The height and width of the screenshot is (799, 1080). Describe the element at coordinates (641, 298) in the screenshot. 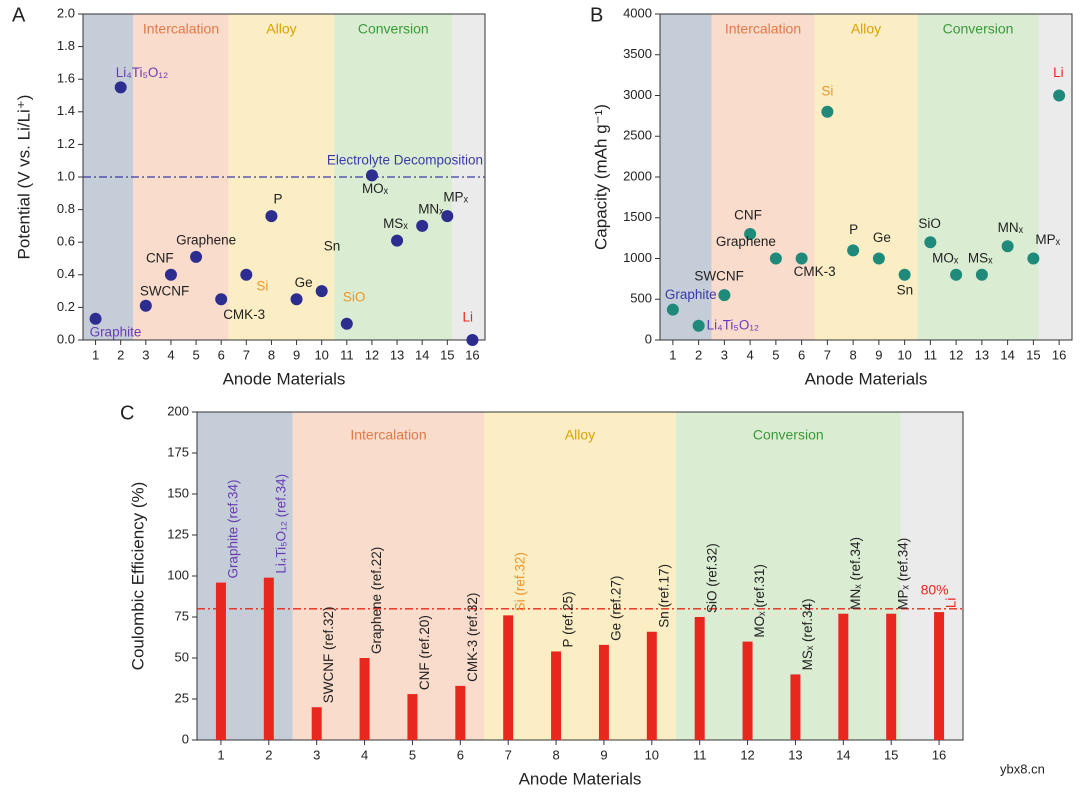

I see `y-tick-label: 500` at that location.